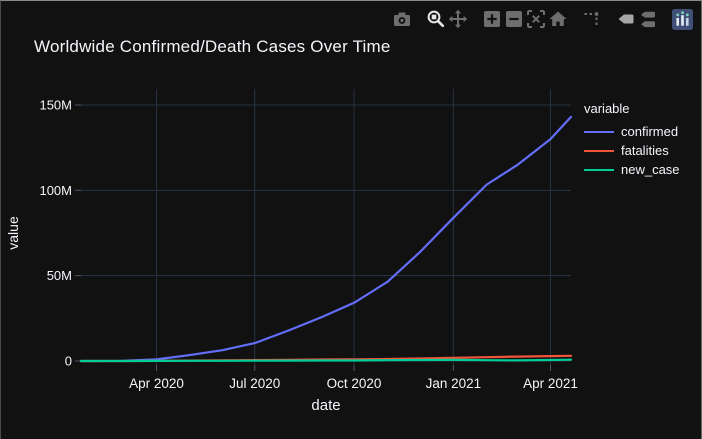  What do you see at coordinates (599, 169) in the screenshot?
I see `legend-swatch-new_case` at bounding box center [599, 169].